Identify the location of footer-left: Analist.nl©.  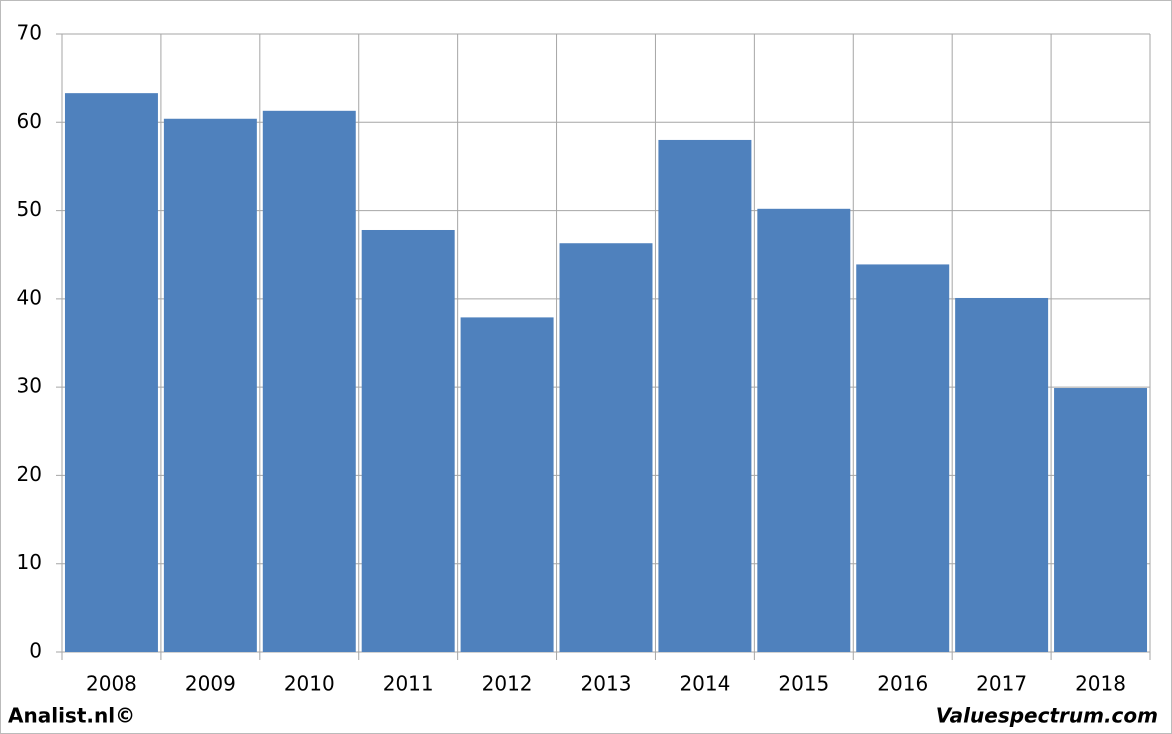
(71, 716).